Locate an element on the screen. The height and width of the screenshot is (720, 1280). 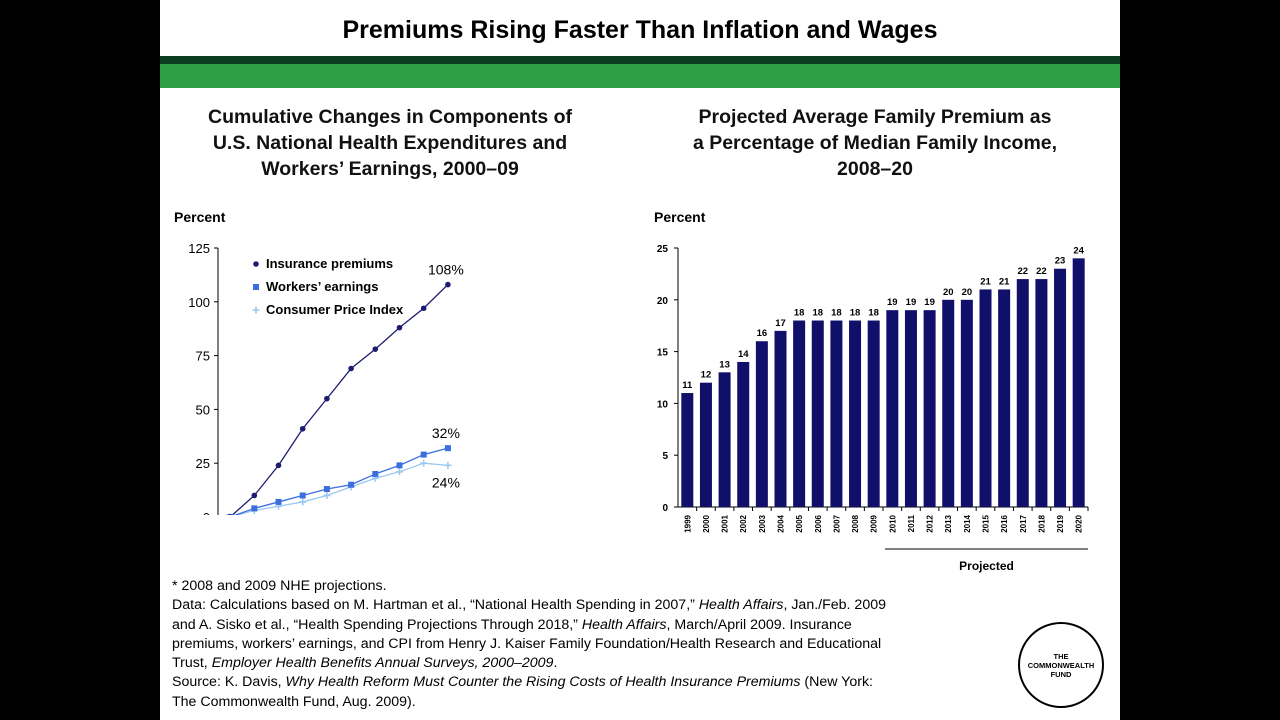
left-chart-title-line: U.S. National Health Expenditures and is located at coordinates (390, 143).